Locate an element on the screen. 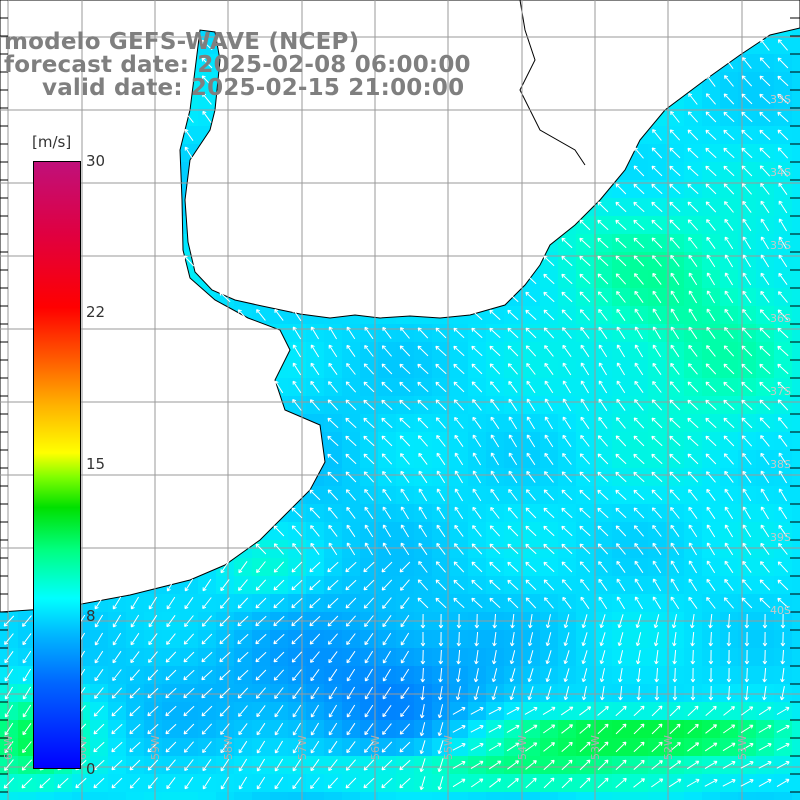  latitude-label: 39S is located at coordinates (780, 537).